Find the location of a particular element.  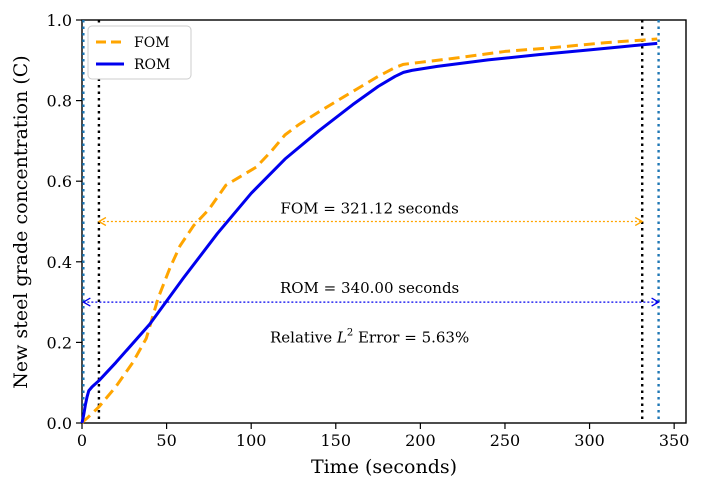

x-tick-label: 0 is located at coordinates (82, 440).